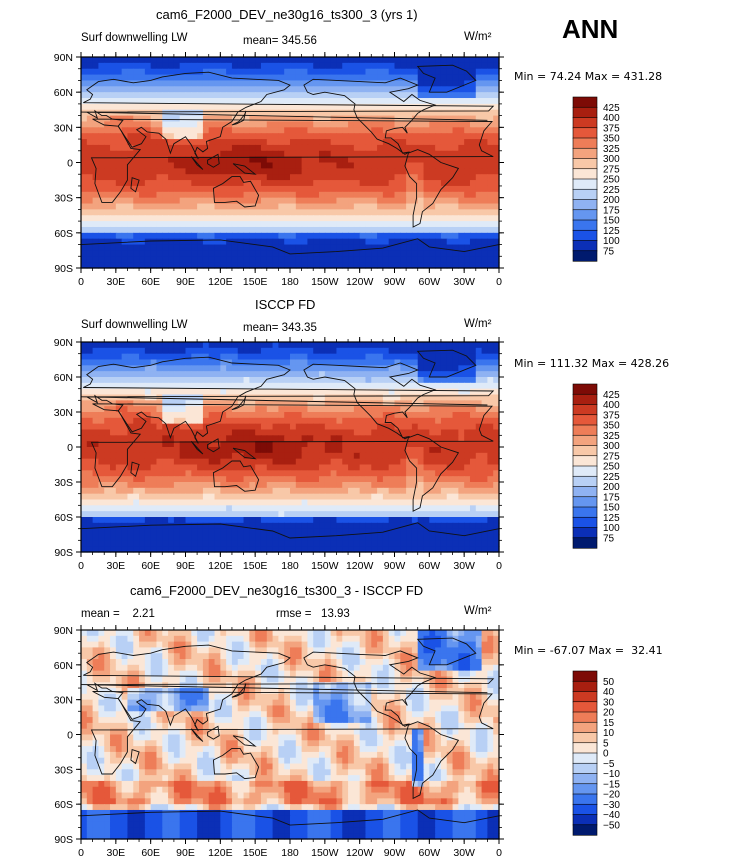 The image size is (733, 866). What do you see at coordinates (611, 108) in the screenshot?
I see `colorbar-label: 425` at bounding box center [611, 108].